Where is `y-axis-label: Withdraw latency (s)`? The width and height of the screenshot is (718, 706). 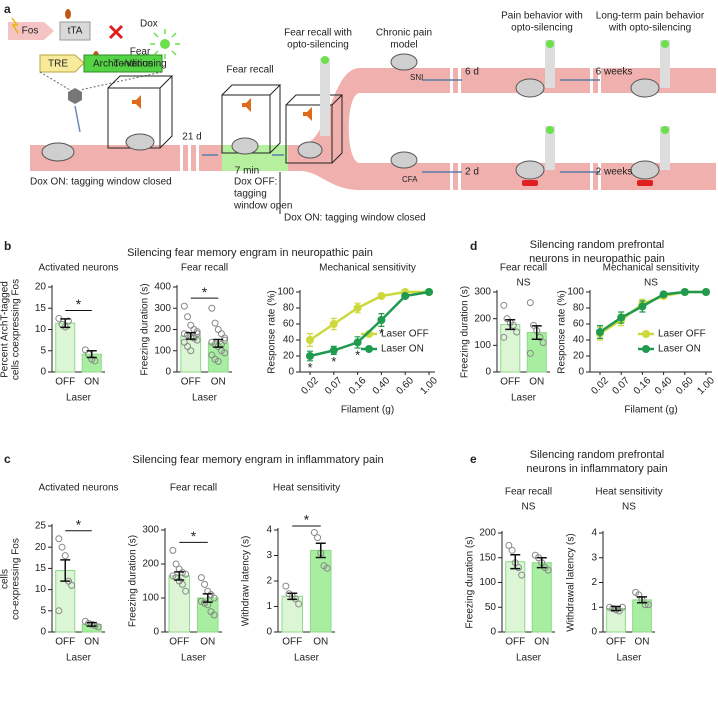
y-axis-label: Withdraw latency (s) is located at coordinates (246, 581).